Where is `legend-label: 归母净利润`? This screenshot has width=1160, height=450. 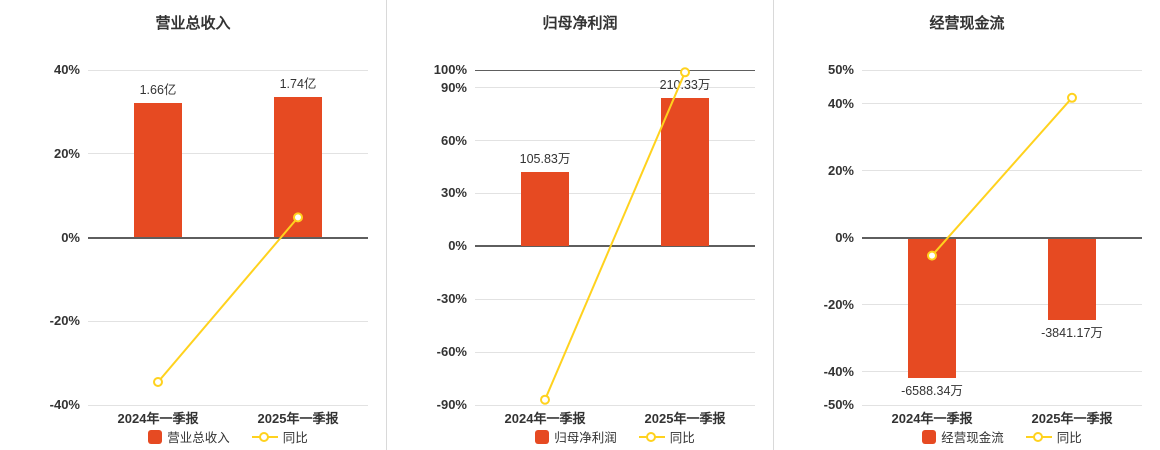
legend-label: 归母净利润 is located at coordinates (585, 438).